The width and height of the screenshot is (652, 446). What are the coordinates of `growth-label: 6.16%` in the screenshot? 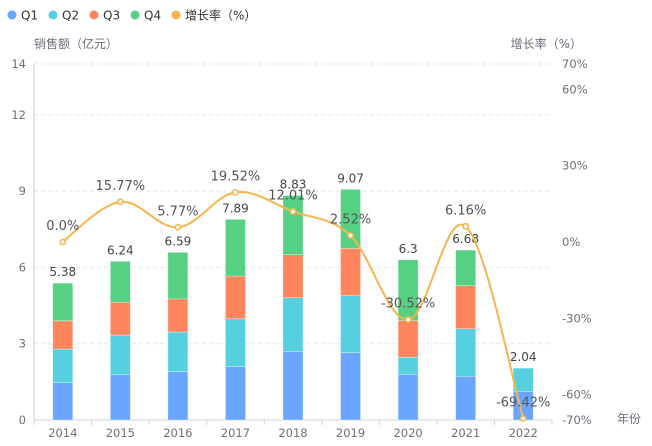 It's located at (465, 210).